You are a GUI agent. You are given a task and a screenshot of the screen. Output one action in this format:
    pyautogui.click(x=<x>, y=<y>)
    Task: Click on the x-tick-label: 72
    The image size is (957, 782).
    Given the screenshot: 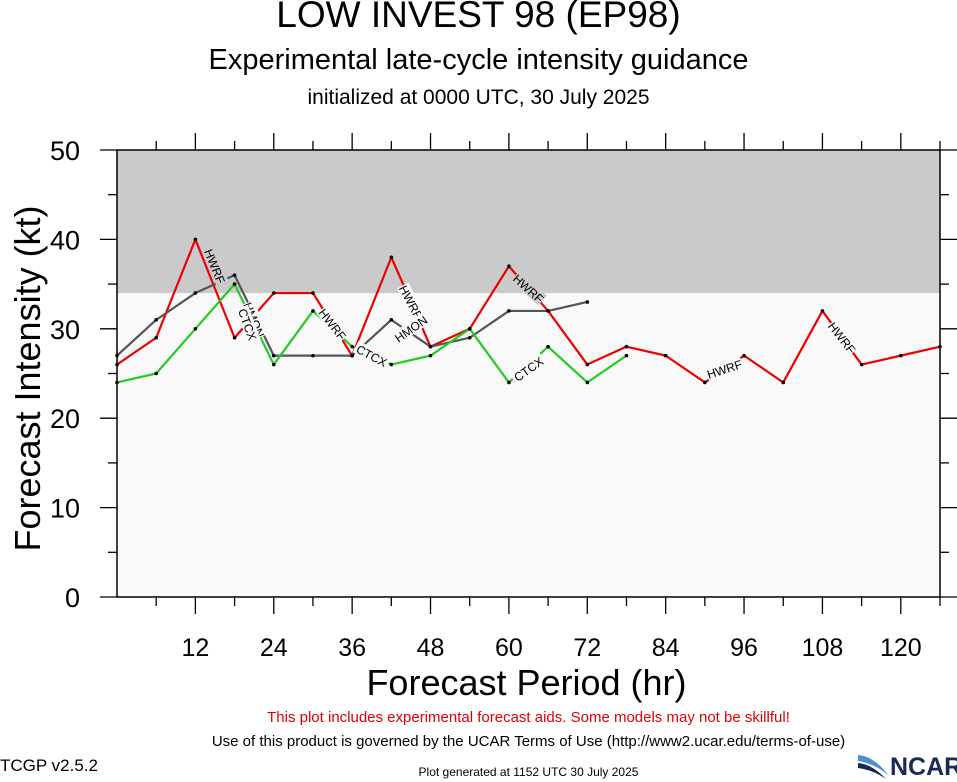 What is the action you would take?
    pyautogui.click(x=587, y=648)
    